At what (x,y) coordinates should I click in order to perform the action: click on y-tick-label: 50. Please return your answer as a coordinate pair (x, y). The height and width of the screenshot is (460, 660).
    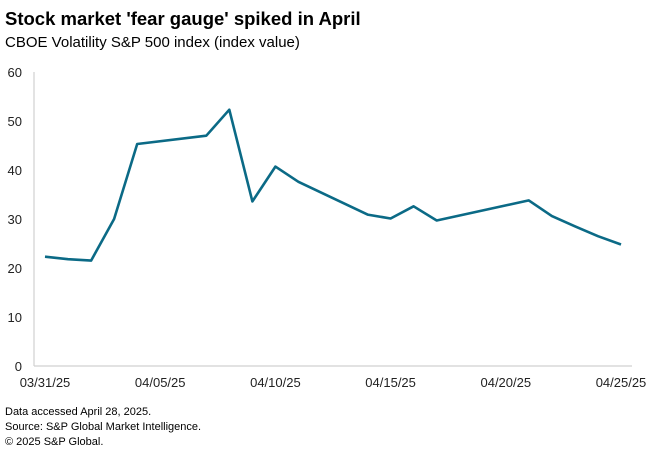
    Looking at the image, I should click on (15, 121).